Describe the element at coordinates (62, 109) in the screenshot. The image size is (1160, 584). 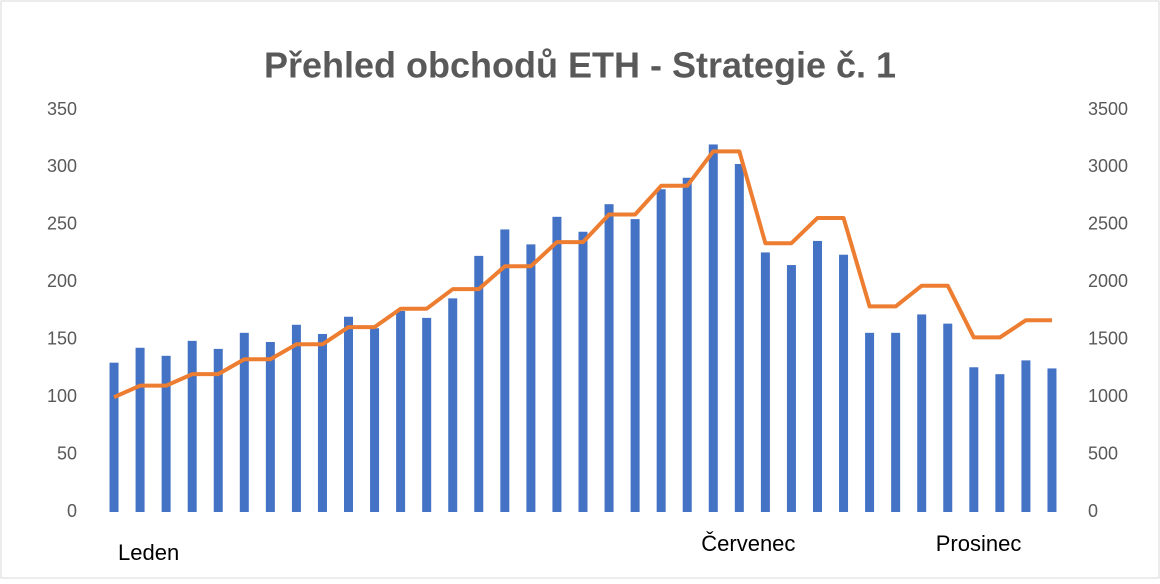
I see `y-tick-label: 350` at that location.